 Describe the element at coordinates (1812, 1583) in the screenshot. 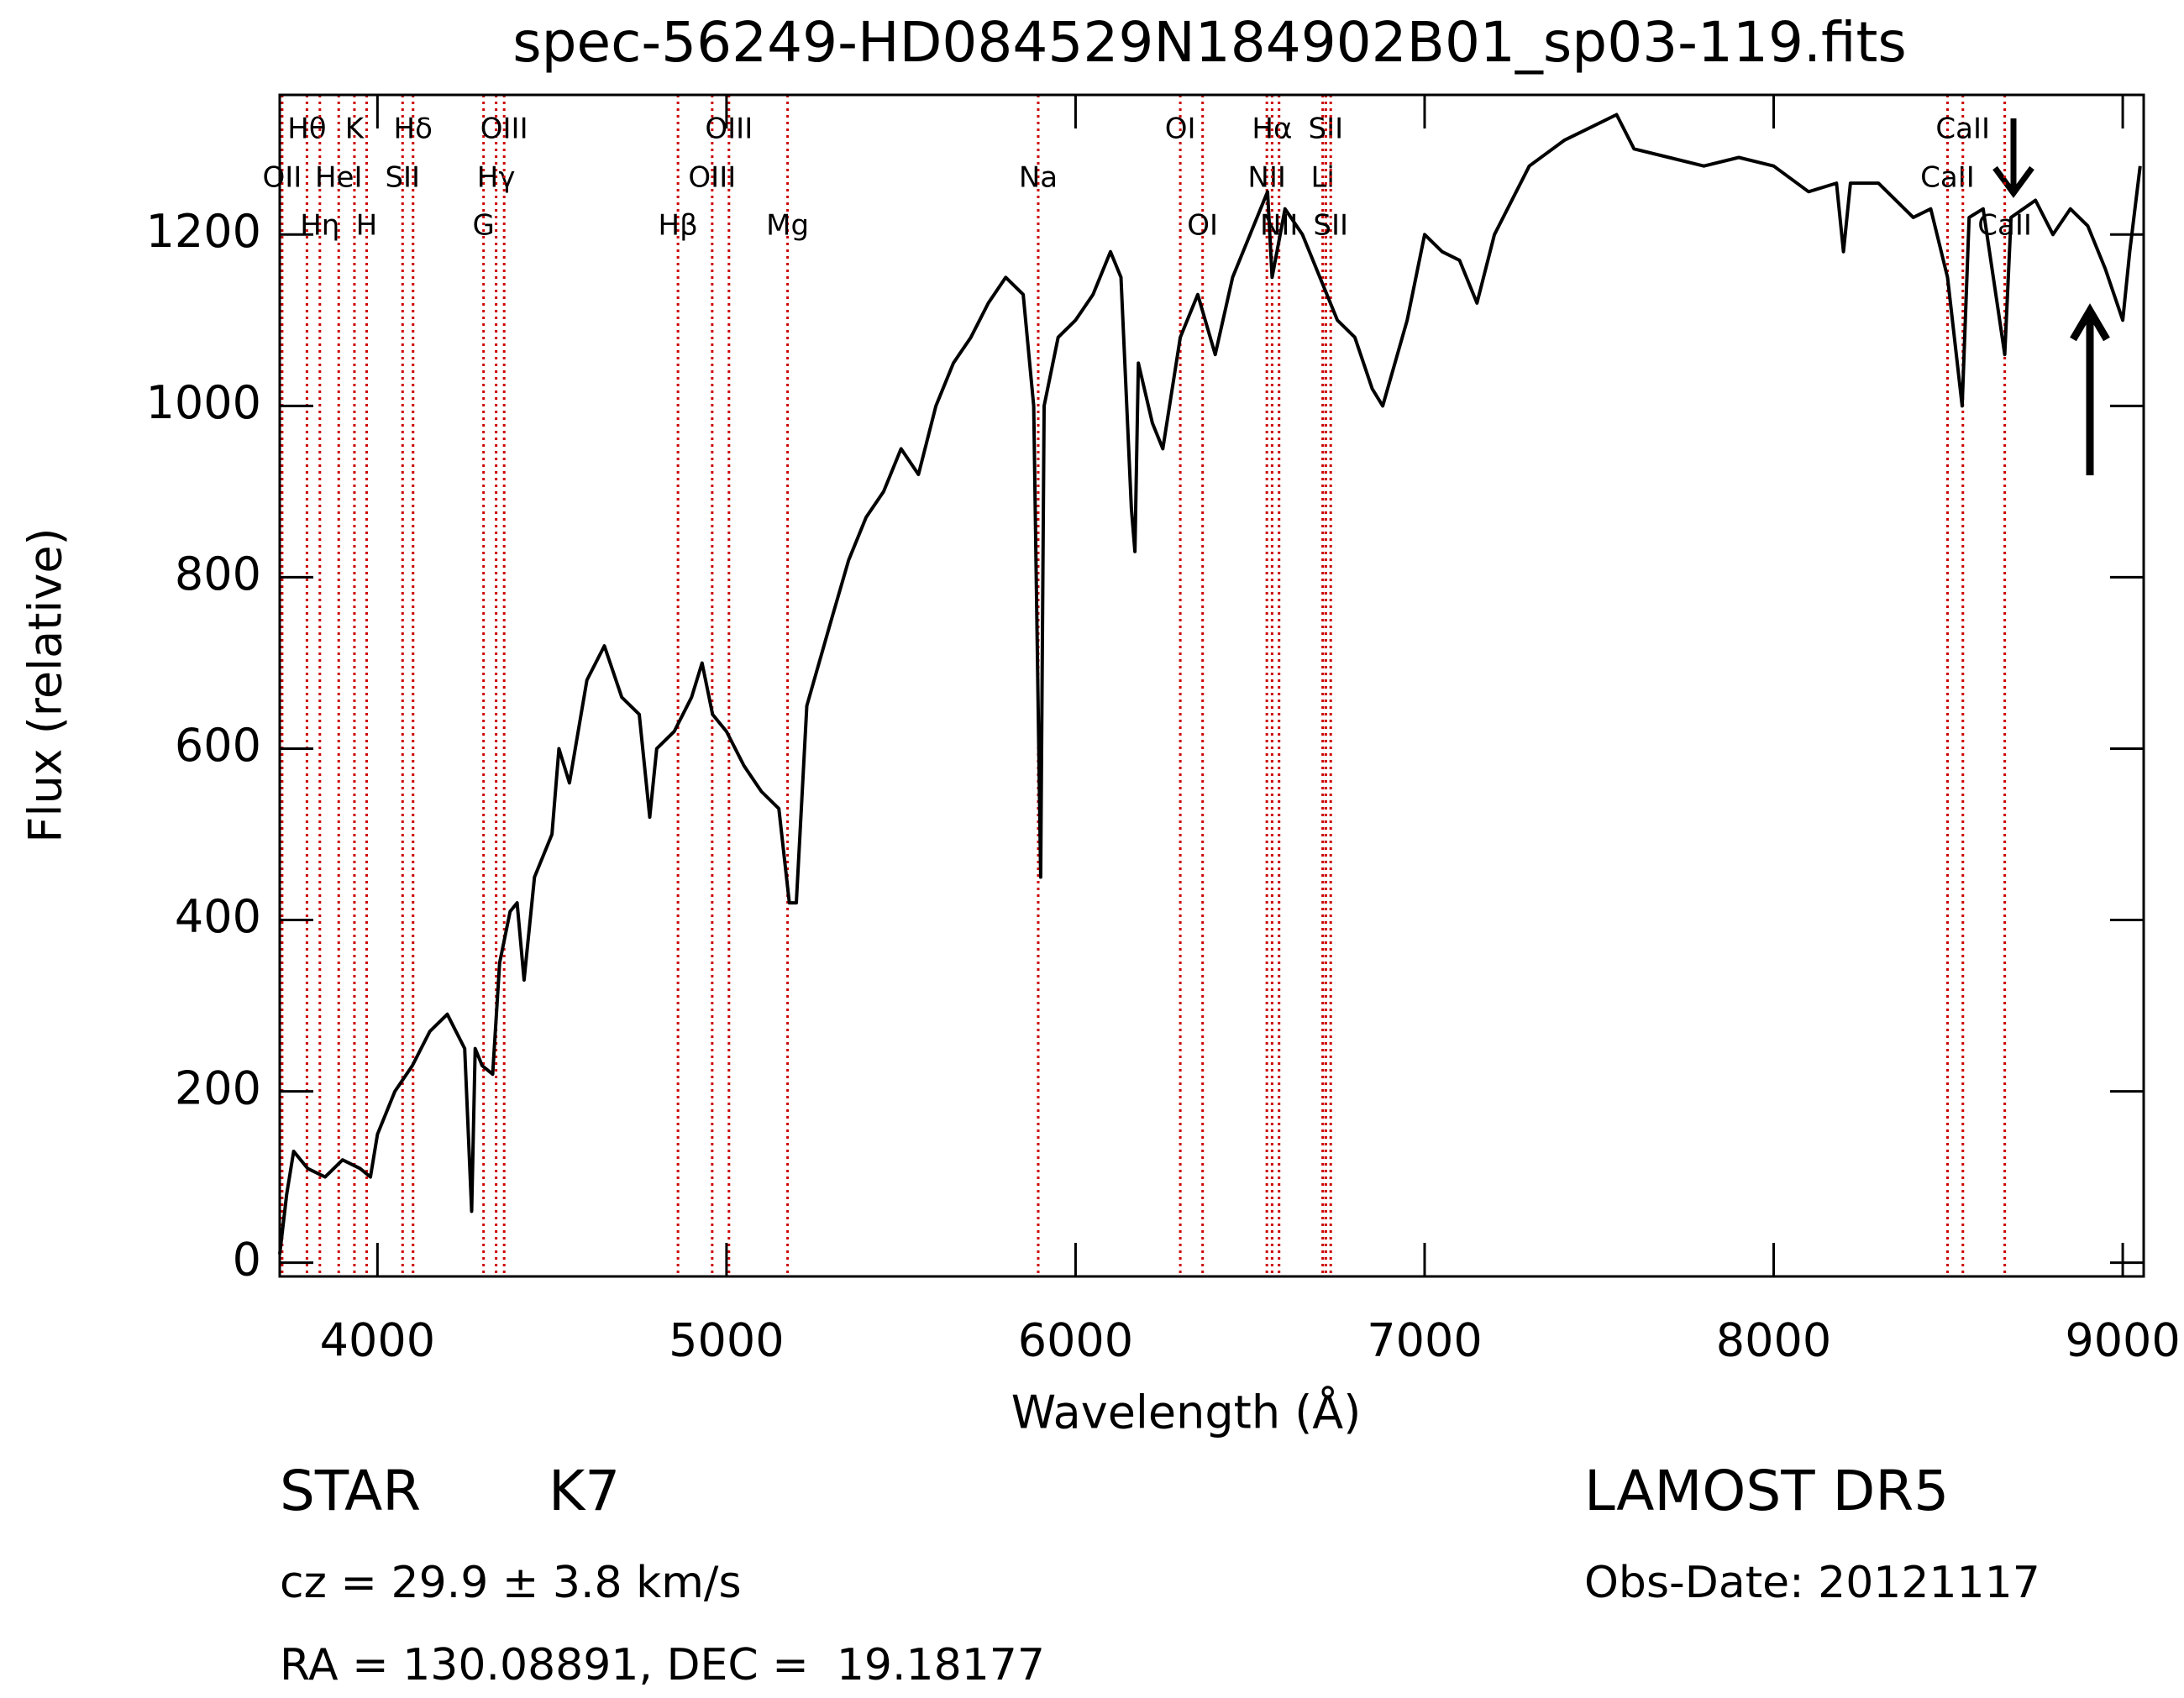

I see `obs-date: Obs-Date: 20121117` at that location.